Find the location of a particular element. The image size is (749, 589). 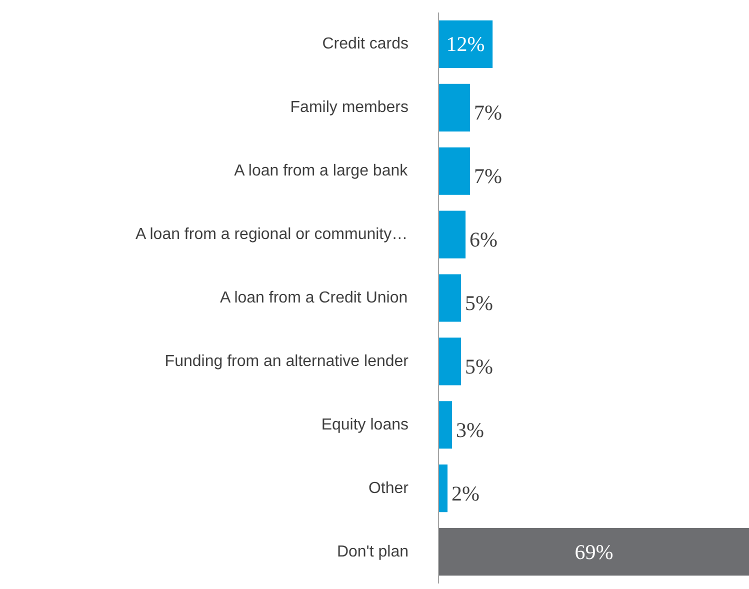

data-label: 2% is located at coordinates (466, 493).